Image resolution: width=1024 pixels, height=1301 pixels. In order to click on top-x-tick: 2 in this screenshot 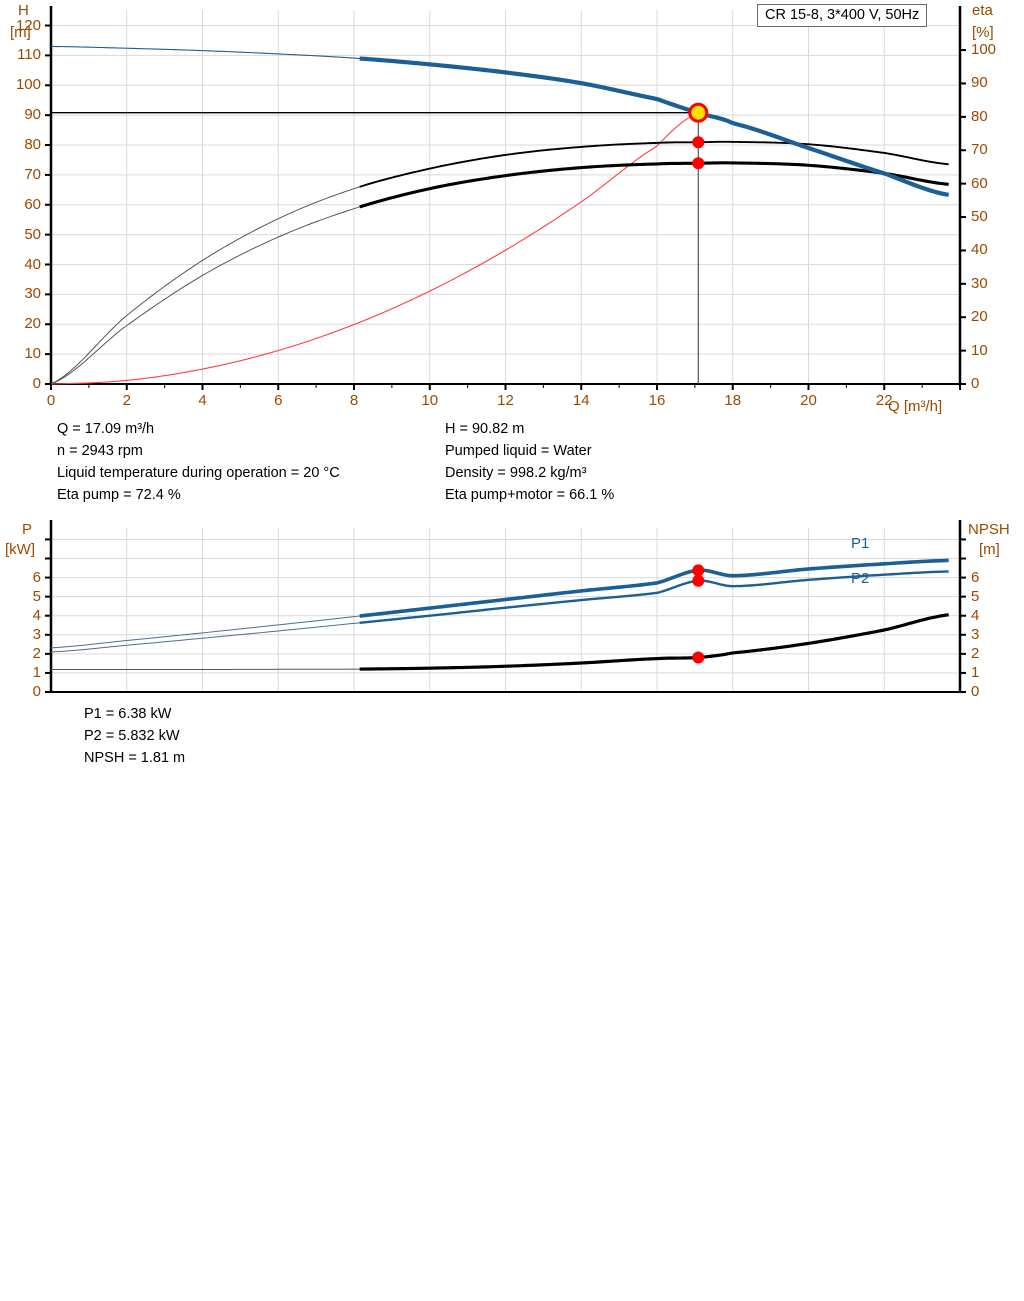, I will do `click(126, 400)`.